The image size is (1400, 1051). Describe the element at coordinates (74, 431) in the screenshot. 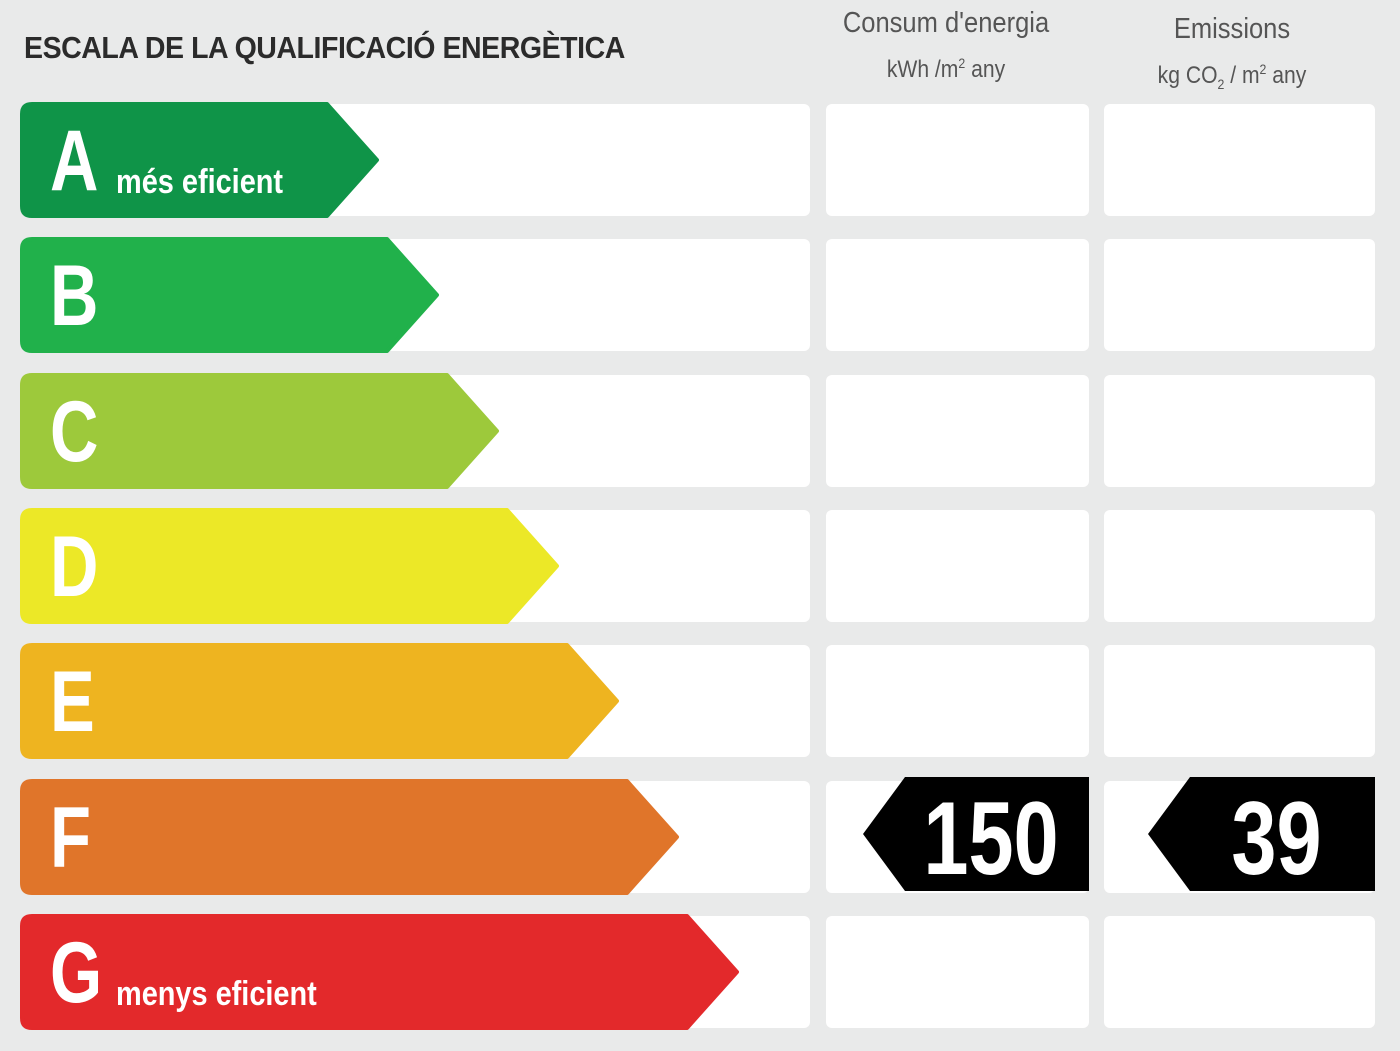

I see `rating-letter: C` at that location.